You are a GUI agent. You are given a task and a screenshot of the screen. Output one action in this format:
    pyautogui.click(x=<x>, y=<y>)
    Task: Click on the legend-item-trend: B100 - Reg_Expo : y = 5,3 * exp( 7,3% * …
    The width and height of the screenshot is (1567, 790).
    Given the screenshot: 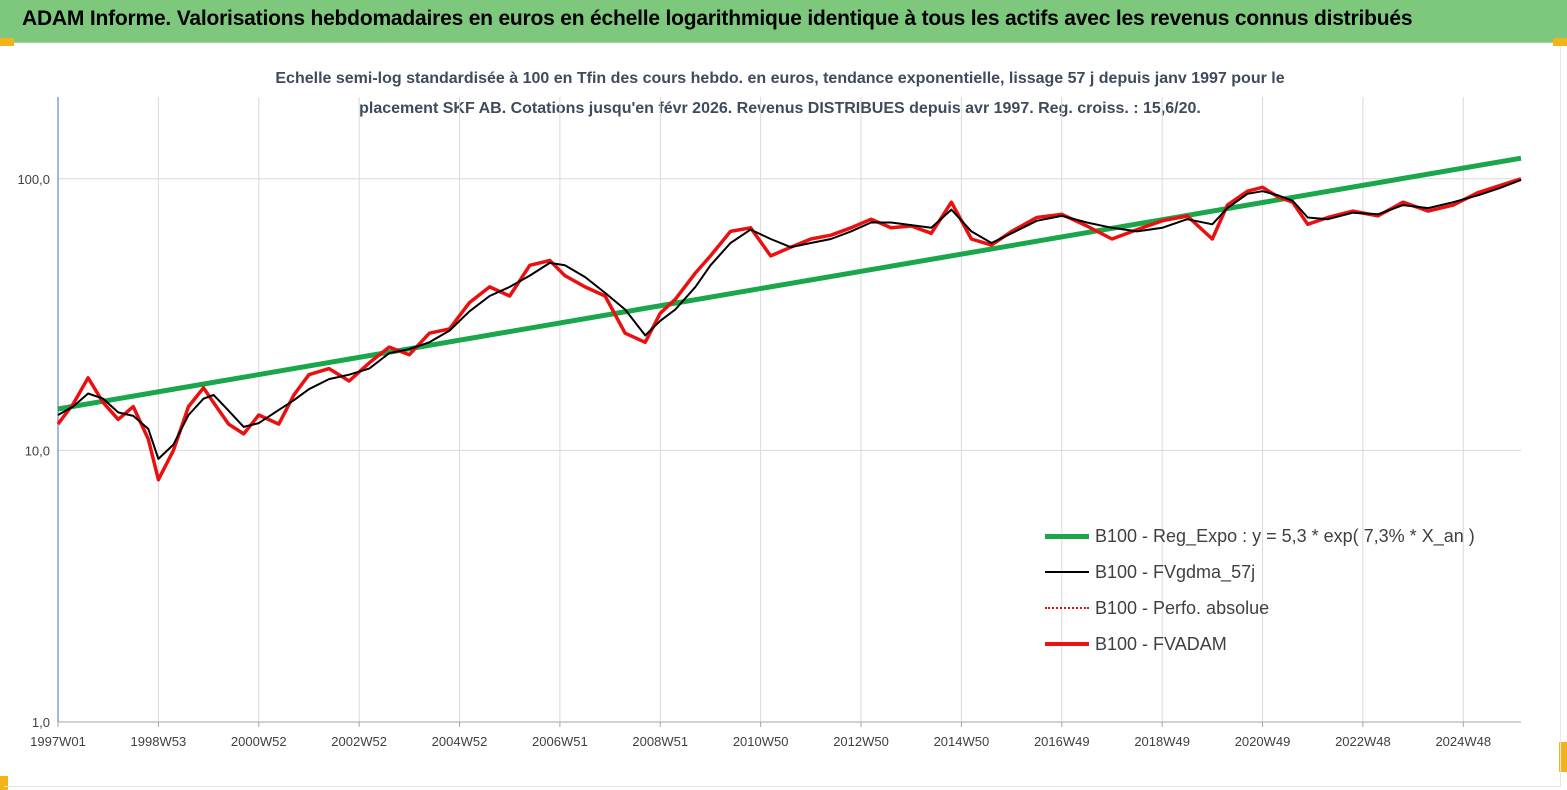 What is the action you would take?
    pyautogui.click(x=1260, y=536)
    